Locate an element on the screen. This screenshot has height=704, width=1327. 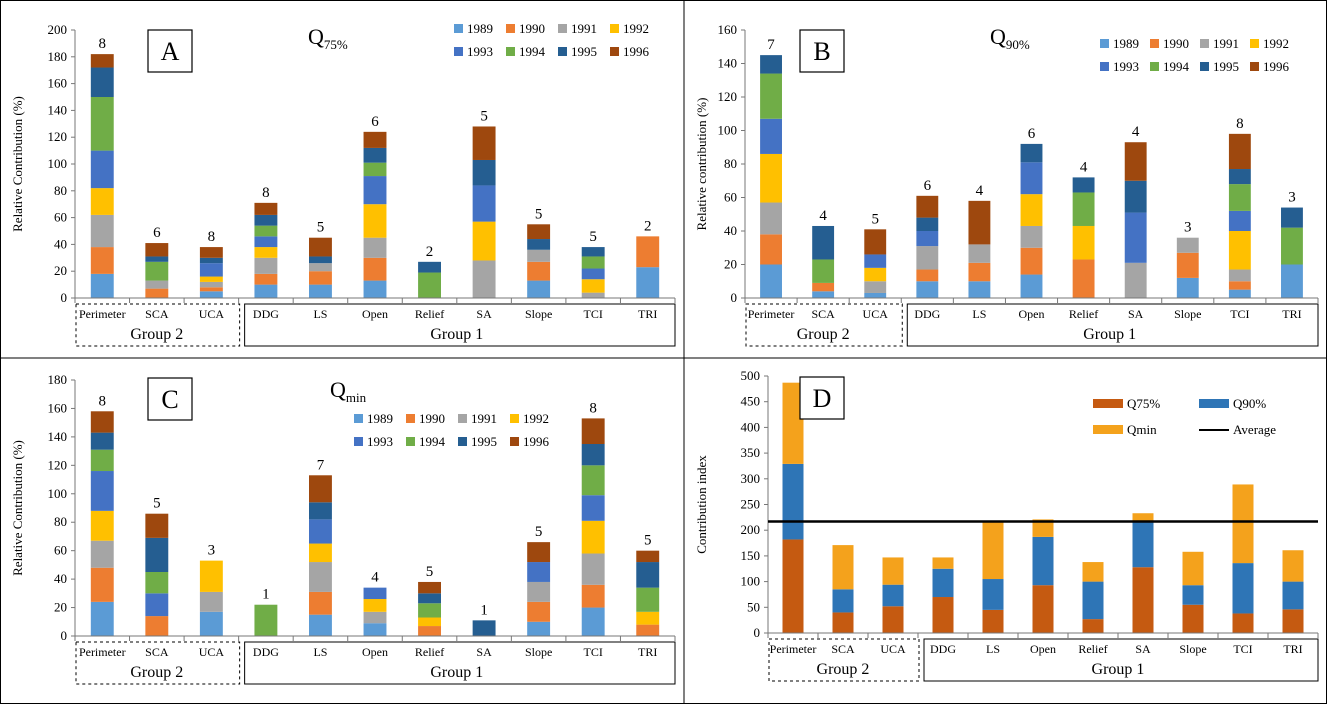
bar-perimeter-1990 is located at coordinates (771, 249).